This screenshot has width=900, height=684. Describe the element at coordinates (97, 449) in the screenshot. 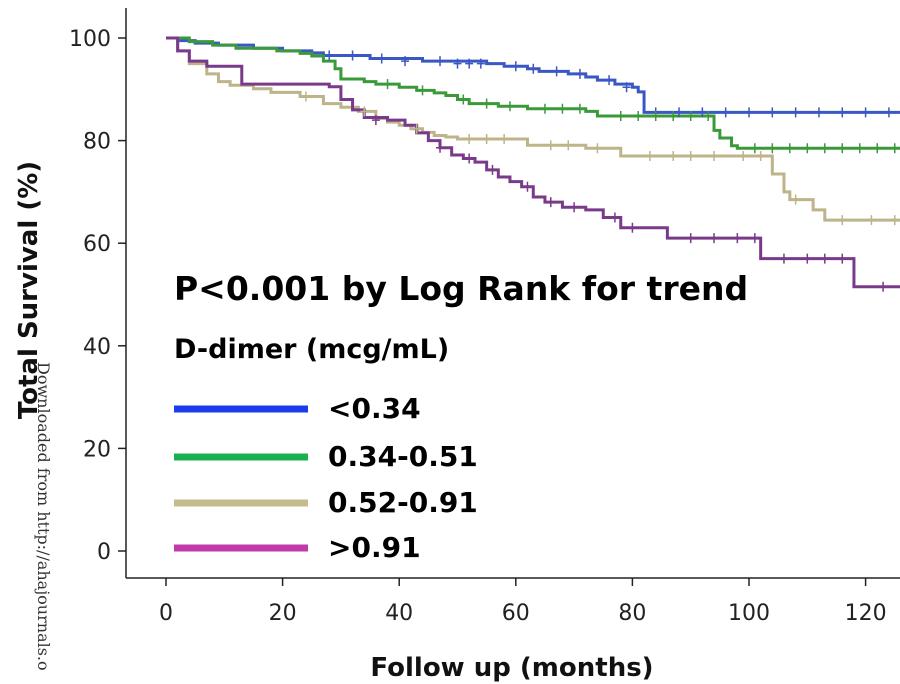

I see `y-tick-label: 20` at that location.